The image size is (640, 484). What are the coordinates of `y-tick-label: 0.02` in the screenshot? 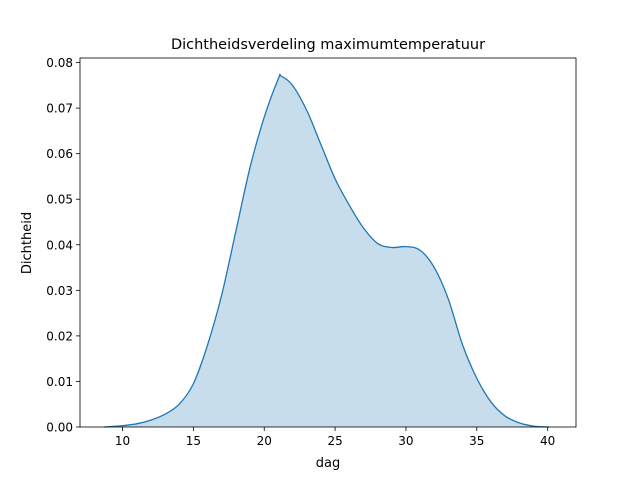 It's located at (59, 336).